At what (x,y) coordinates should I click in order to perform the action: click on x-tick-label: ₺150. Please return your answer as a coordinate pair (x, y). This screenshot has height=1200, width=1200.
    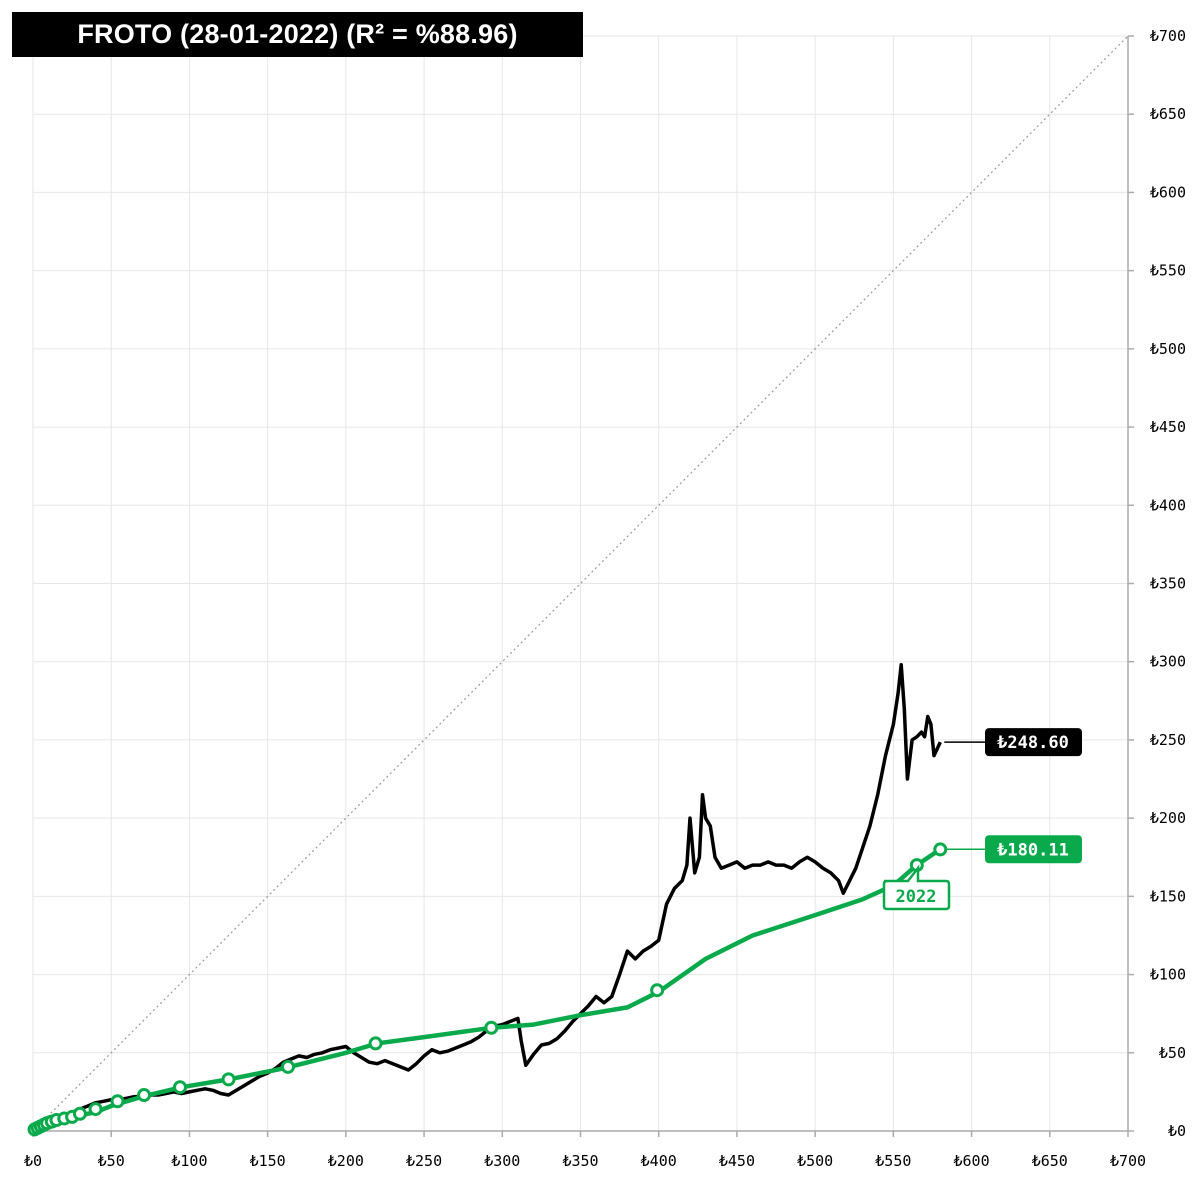
    Looking at the image, I should click on (268, 1161).